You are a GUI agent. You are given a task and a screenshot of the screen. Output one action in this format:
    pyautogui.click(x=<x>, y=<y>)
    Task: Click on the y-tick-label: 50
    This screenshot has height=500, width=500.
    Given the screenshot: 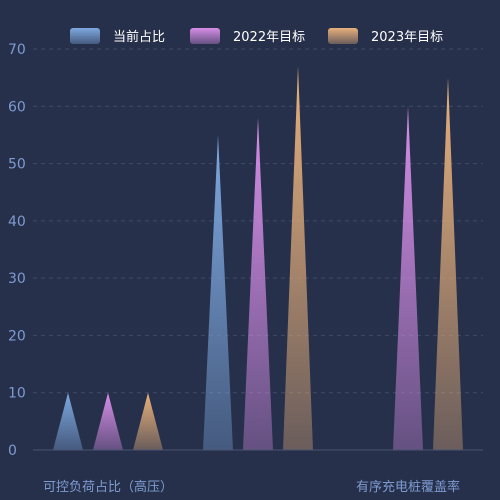 What is the action you would take?
    pyautogui.click(x=17, y=165)
    